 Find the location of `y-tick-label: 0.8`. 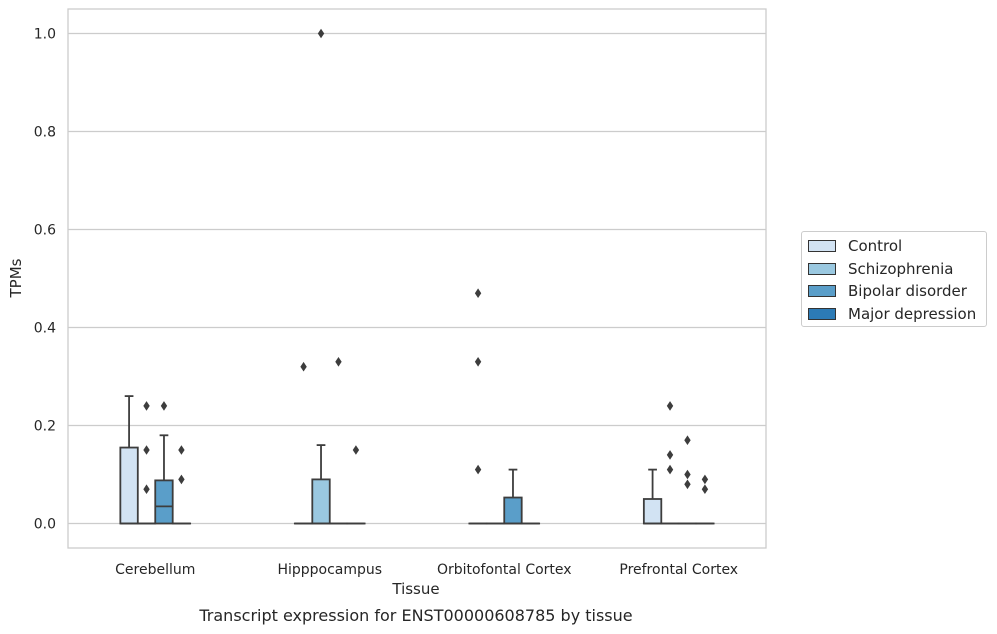

y-tick-label: 0.8 is located at coordinates (45, 133).